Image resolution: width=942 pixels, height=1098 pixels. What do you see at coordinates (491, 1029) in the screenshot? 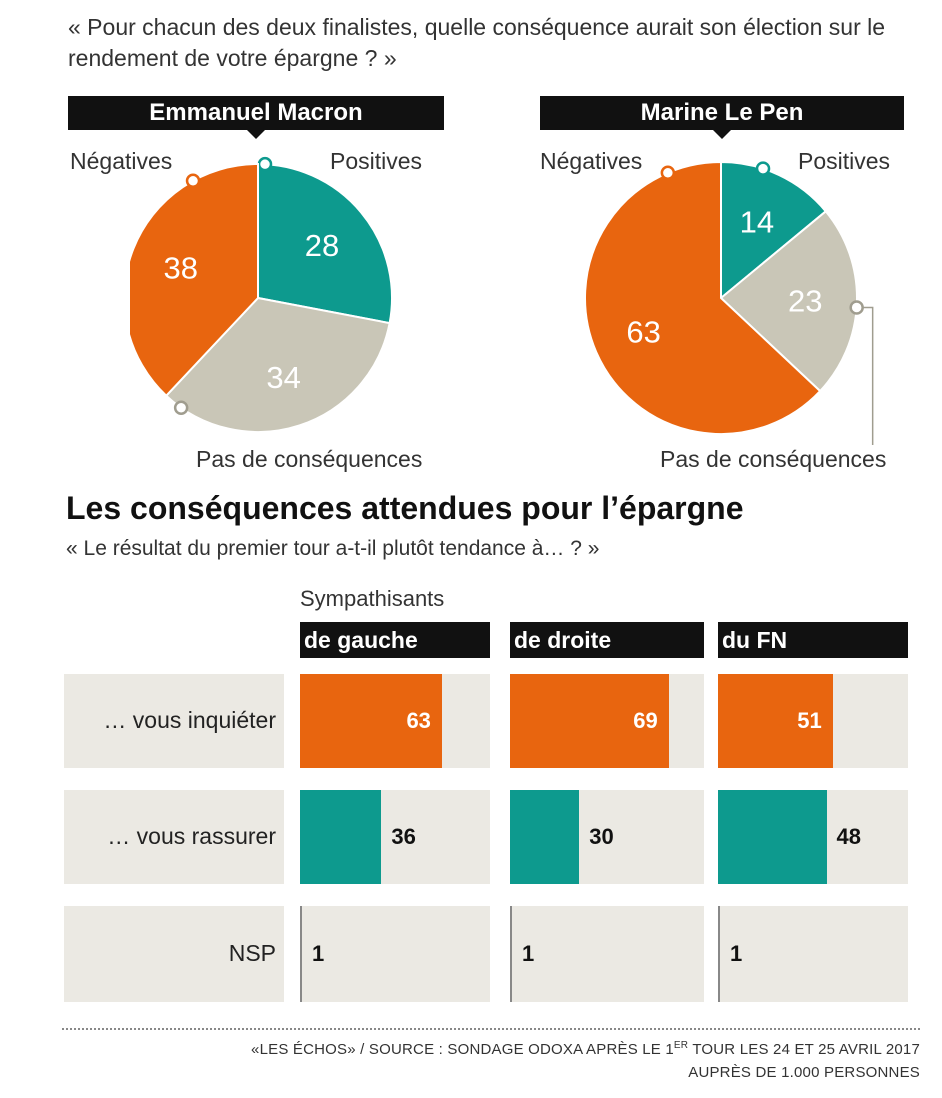
I see `footer-divider` at bounding box center [491, 1029].